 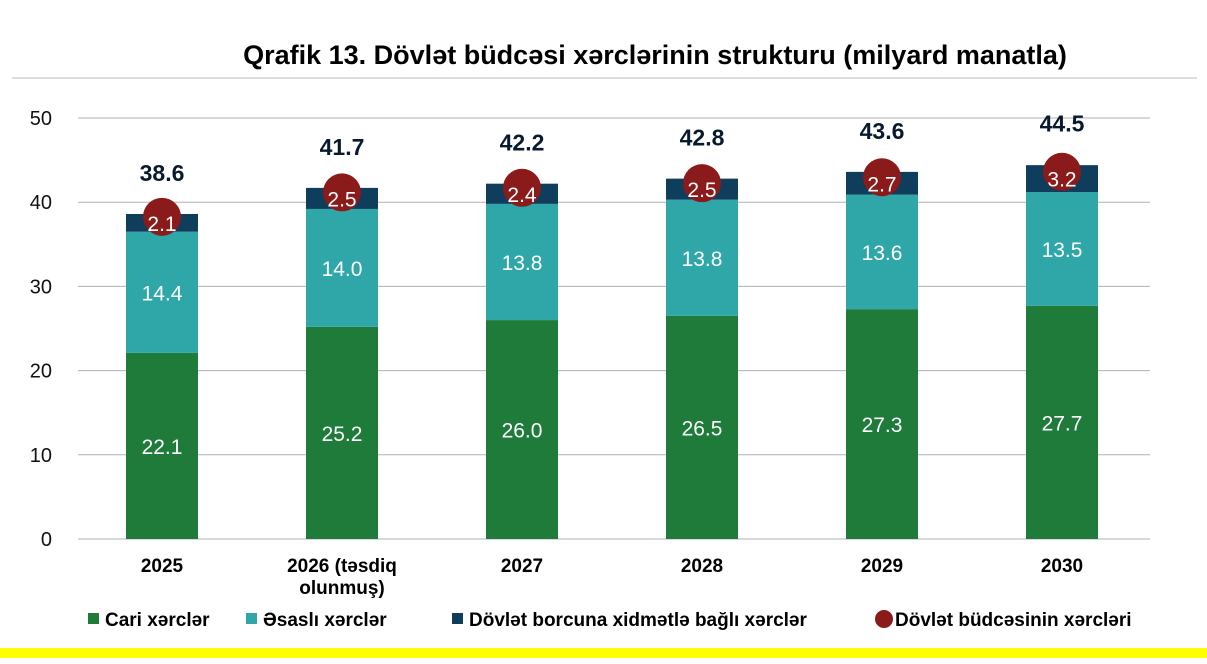 I want to click on y-tick-label: 10, so click(x=41, y=456).